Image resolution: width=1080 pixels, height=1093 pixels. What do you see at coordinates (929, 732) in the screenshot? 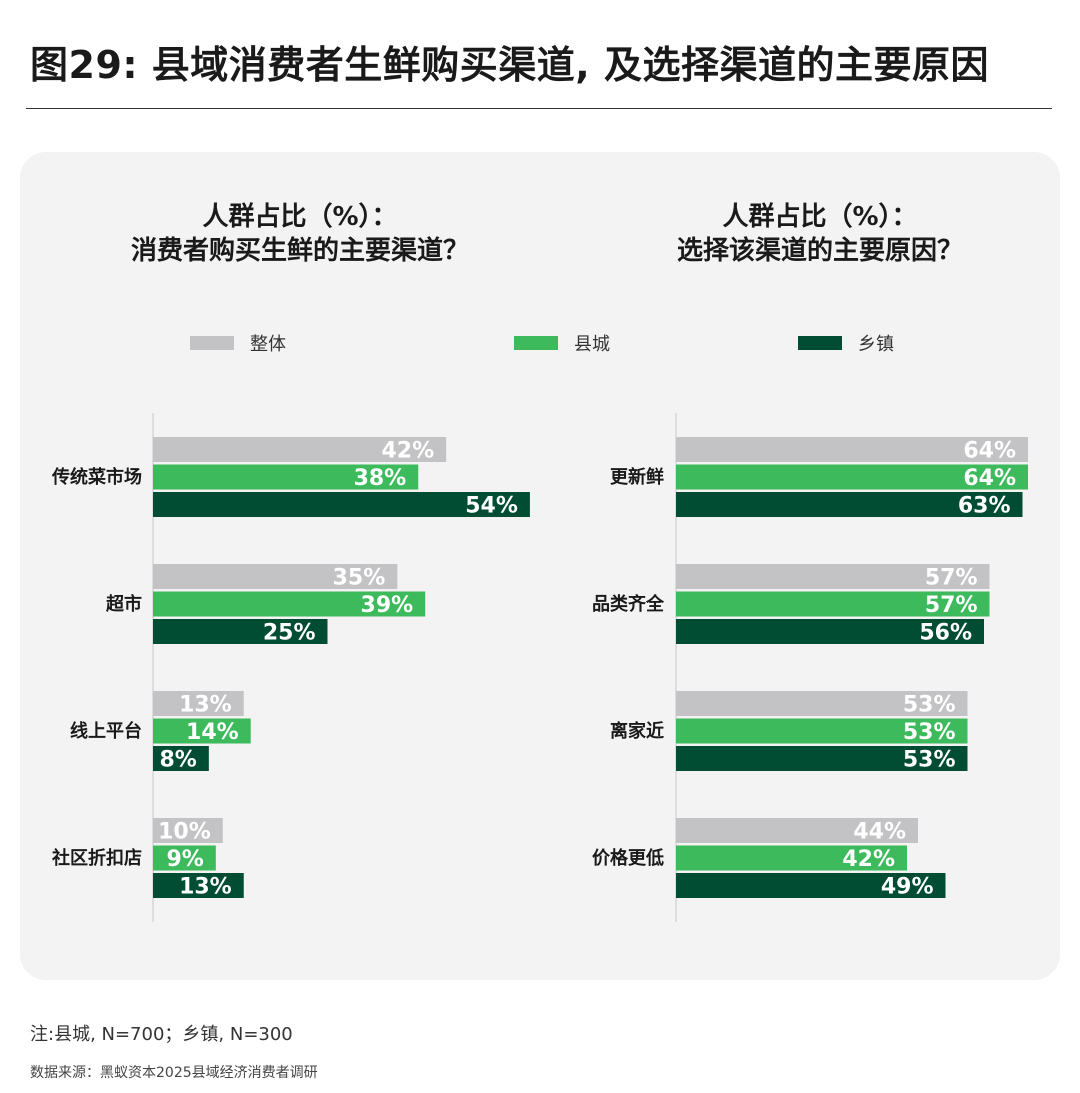
I see `chart-2-data-label-county: 53%` at bounding box center [929, 732].